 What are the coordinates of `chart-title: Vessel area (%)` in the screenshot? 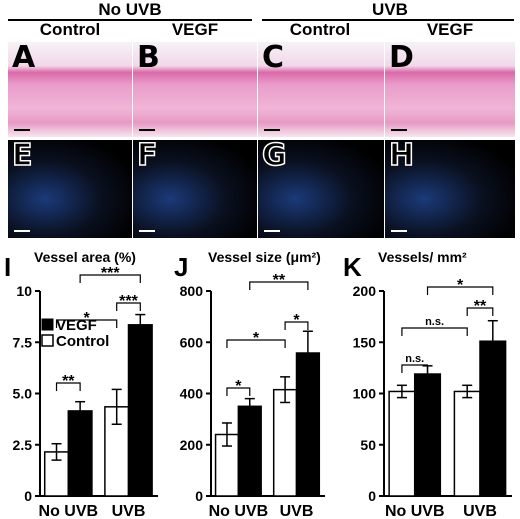 It's located at (85, 257).